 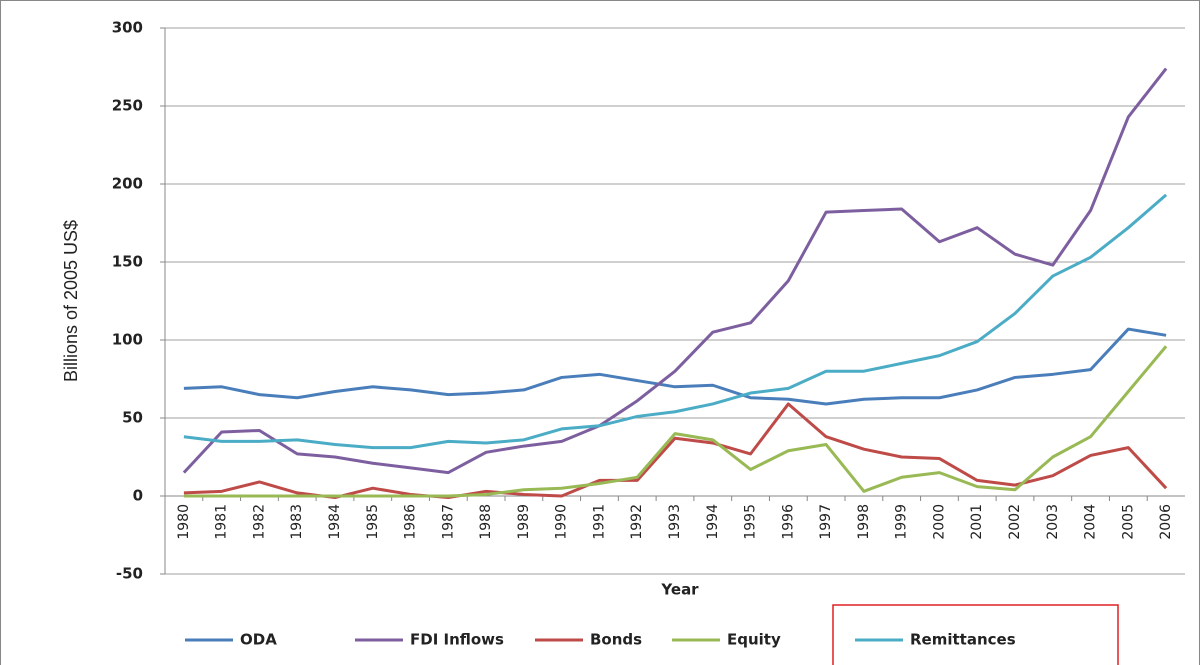 What do you see at coordinates (1128, 522) in the screenshot?
I see `x-tick-label: 2005` at bounding box center [1128, 522].